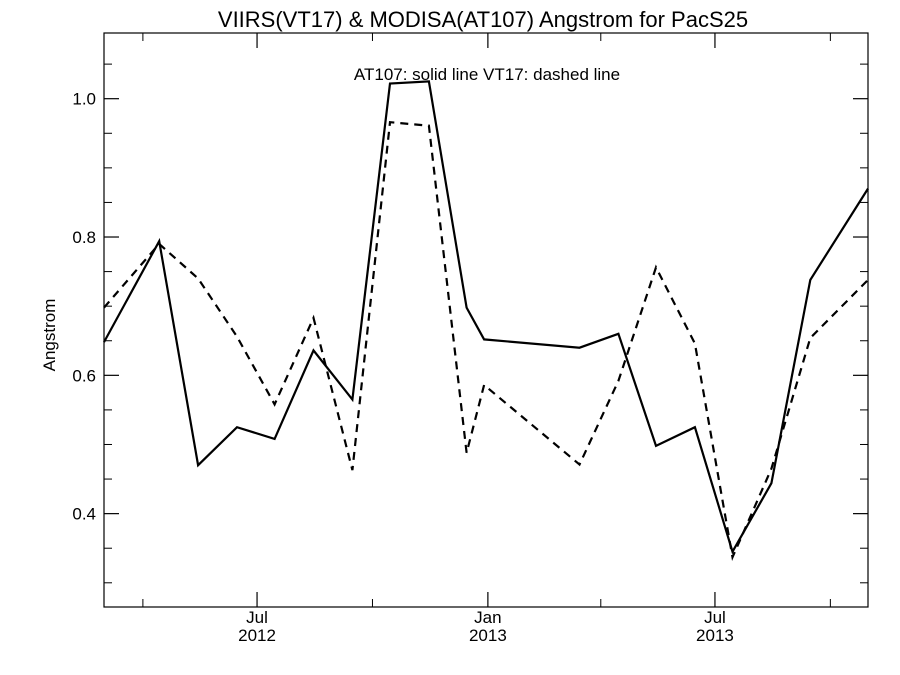  Describe the element at coordinates (84, 514) in the screenshot. I see `y-tick-label: 0.4` at that location.